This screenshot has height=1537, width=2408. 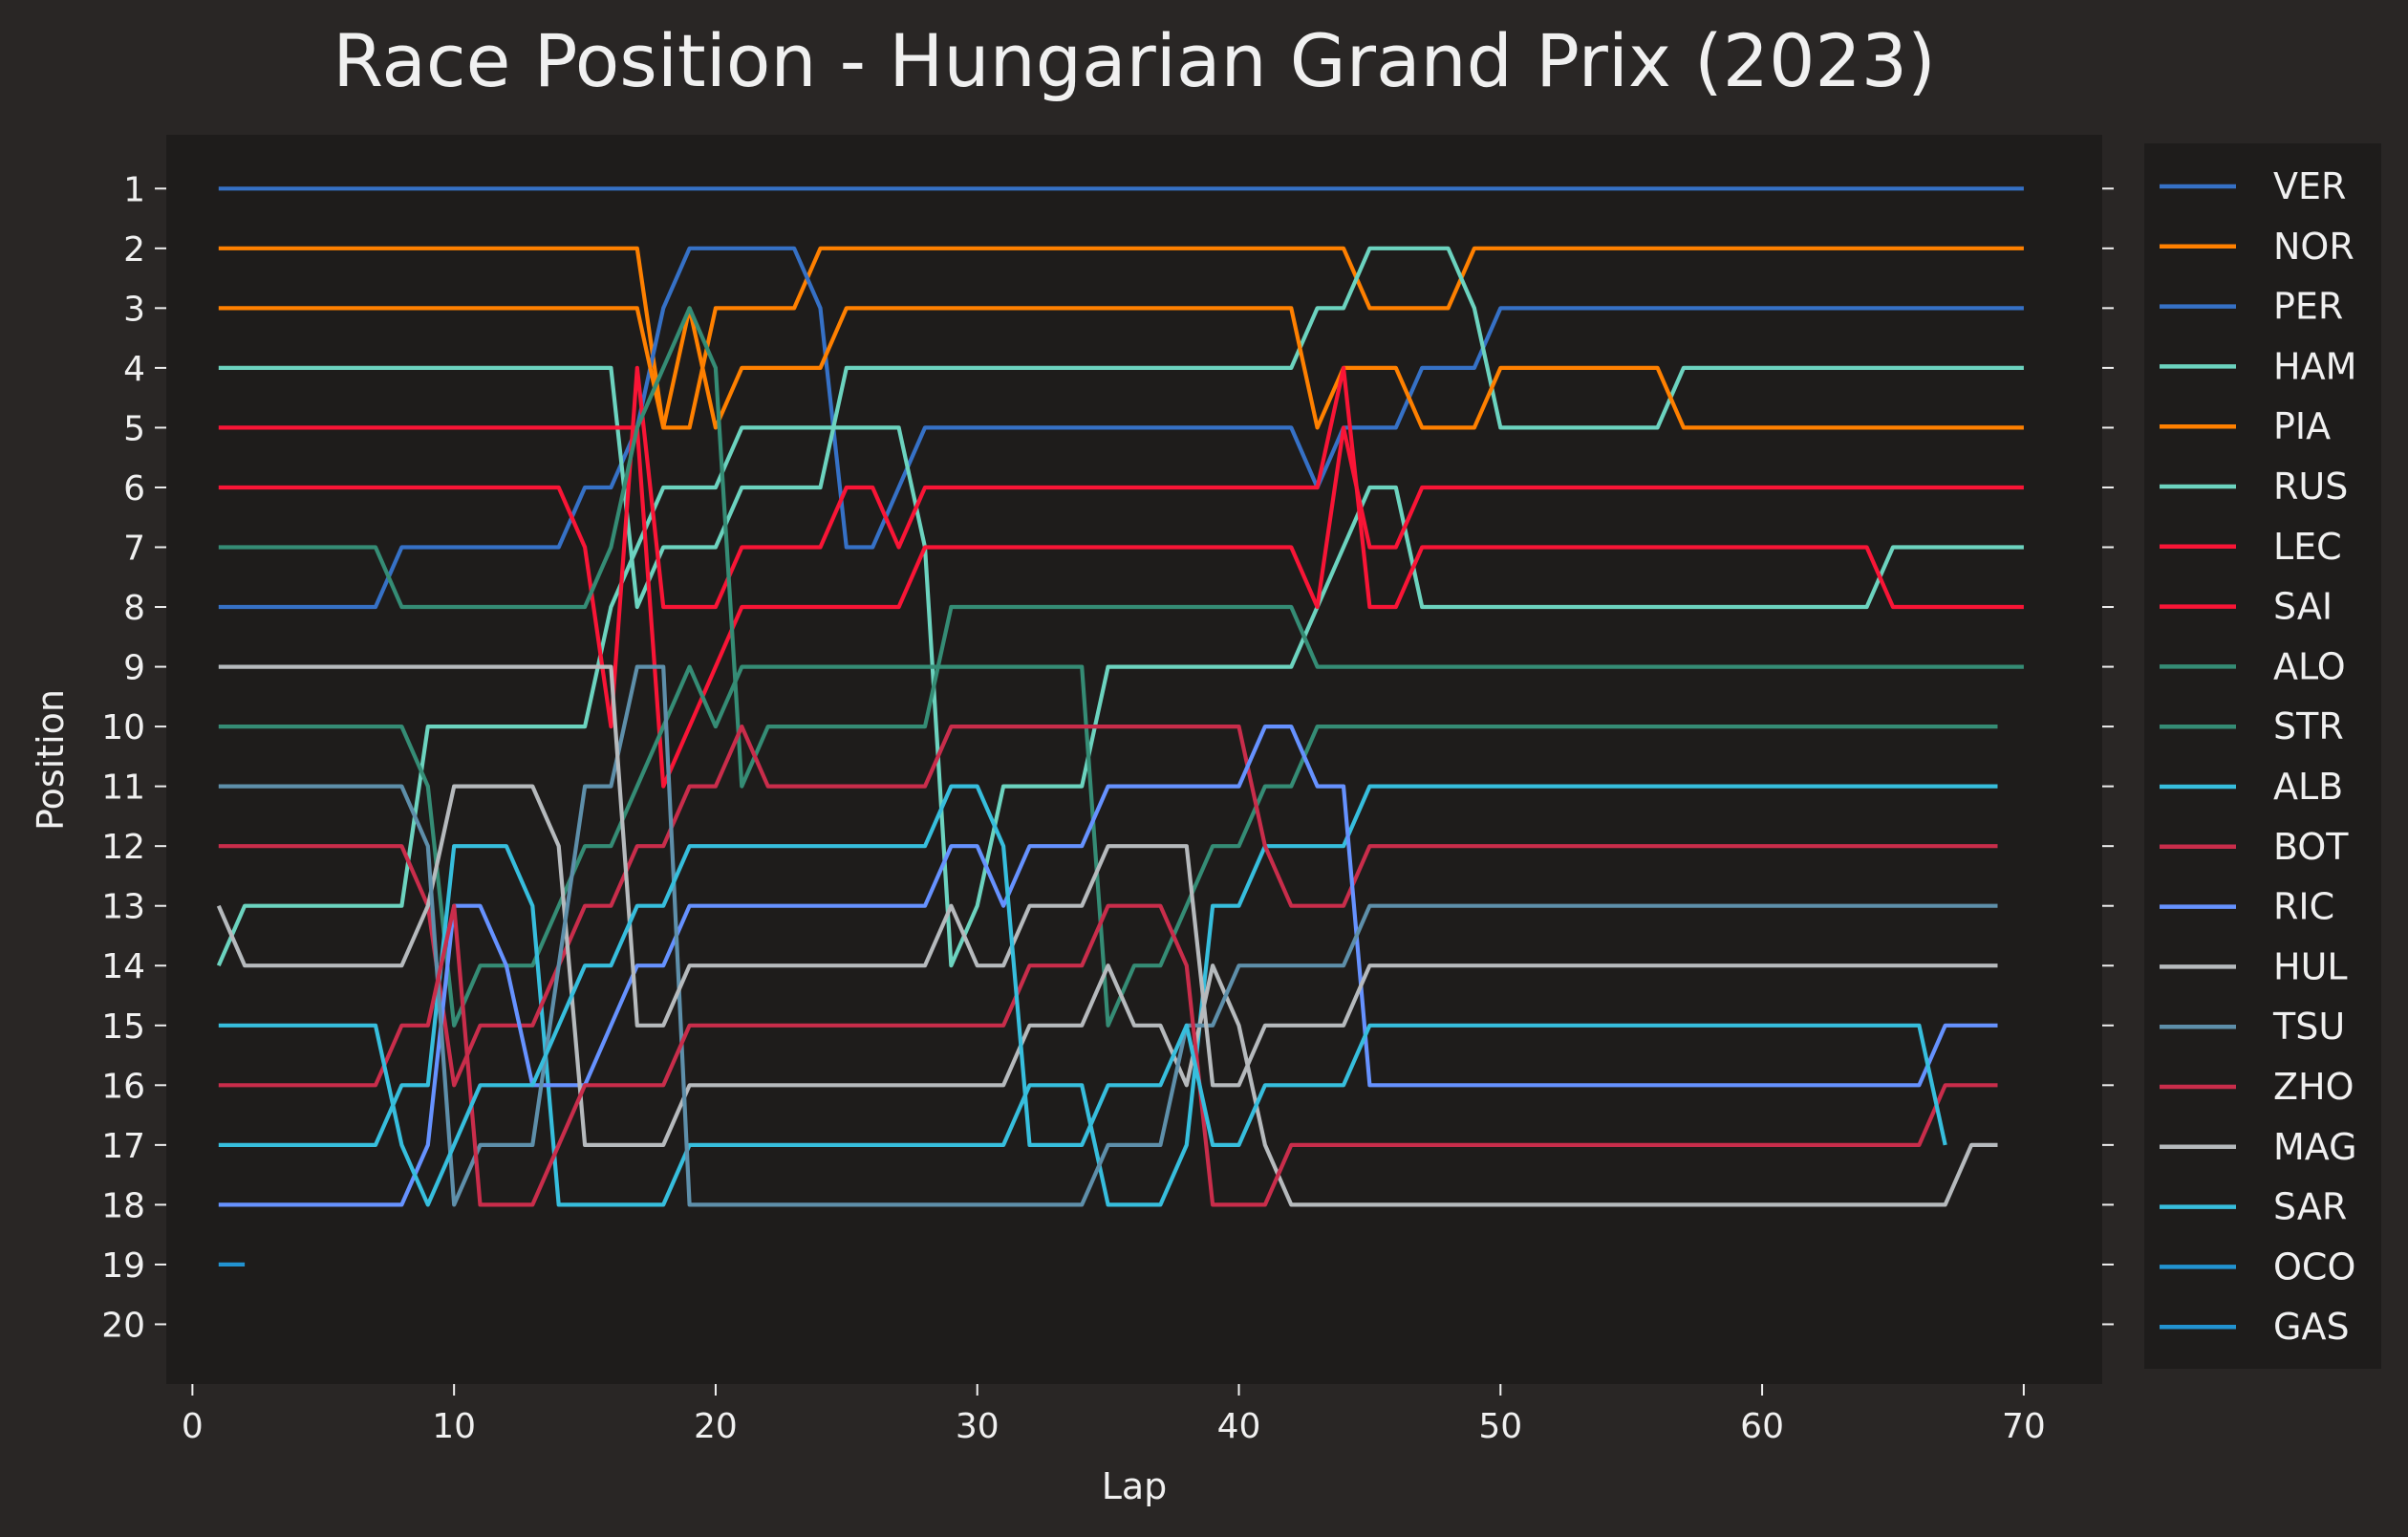 I want to click on y-tick-label: 5, so click(x=134, y=428).